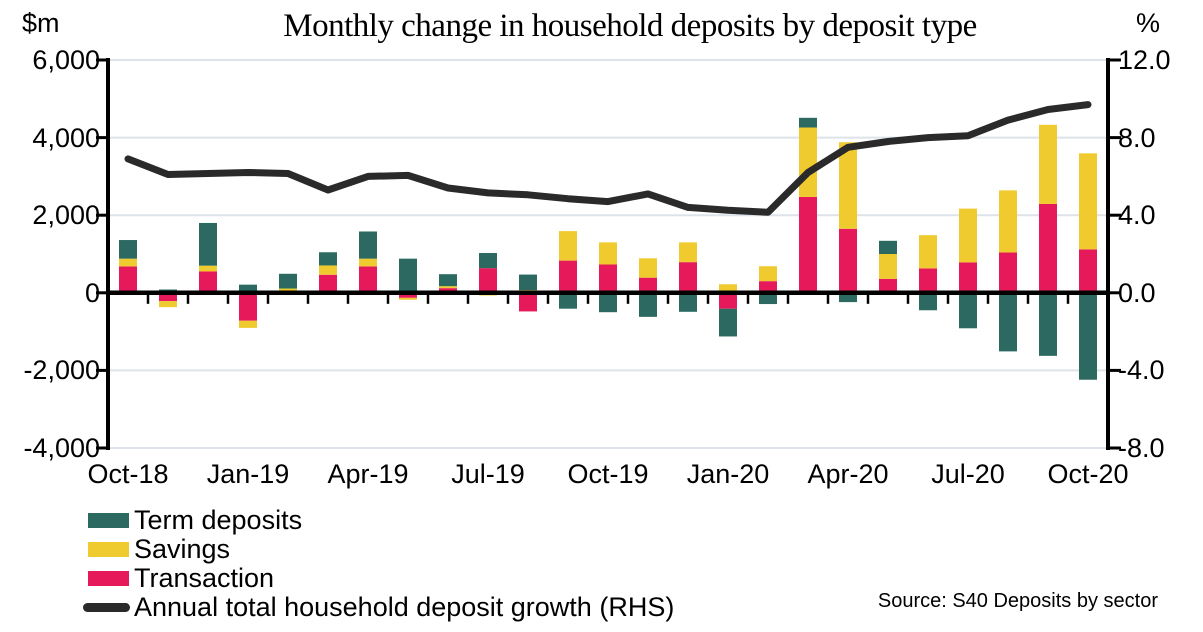 The width and height of the screenshot is (1203, 632). I want to click on right-axis-tick-label: -4.0, so click(1141, 370).